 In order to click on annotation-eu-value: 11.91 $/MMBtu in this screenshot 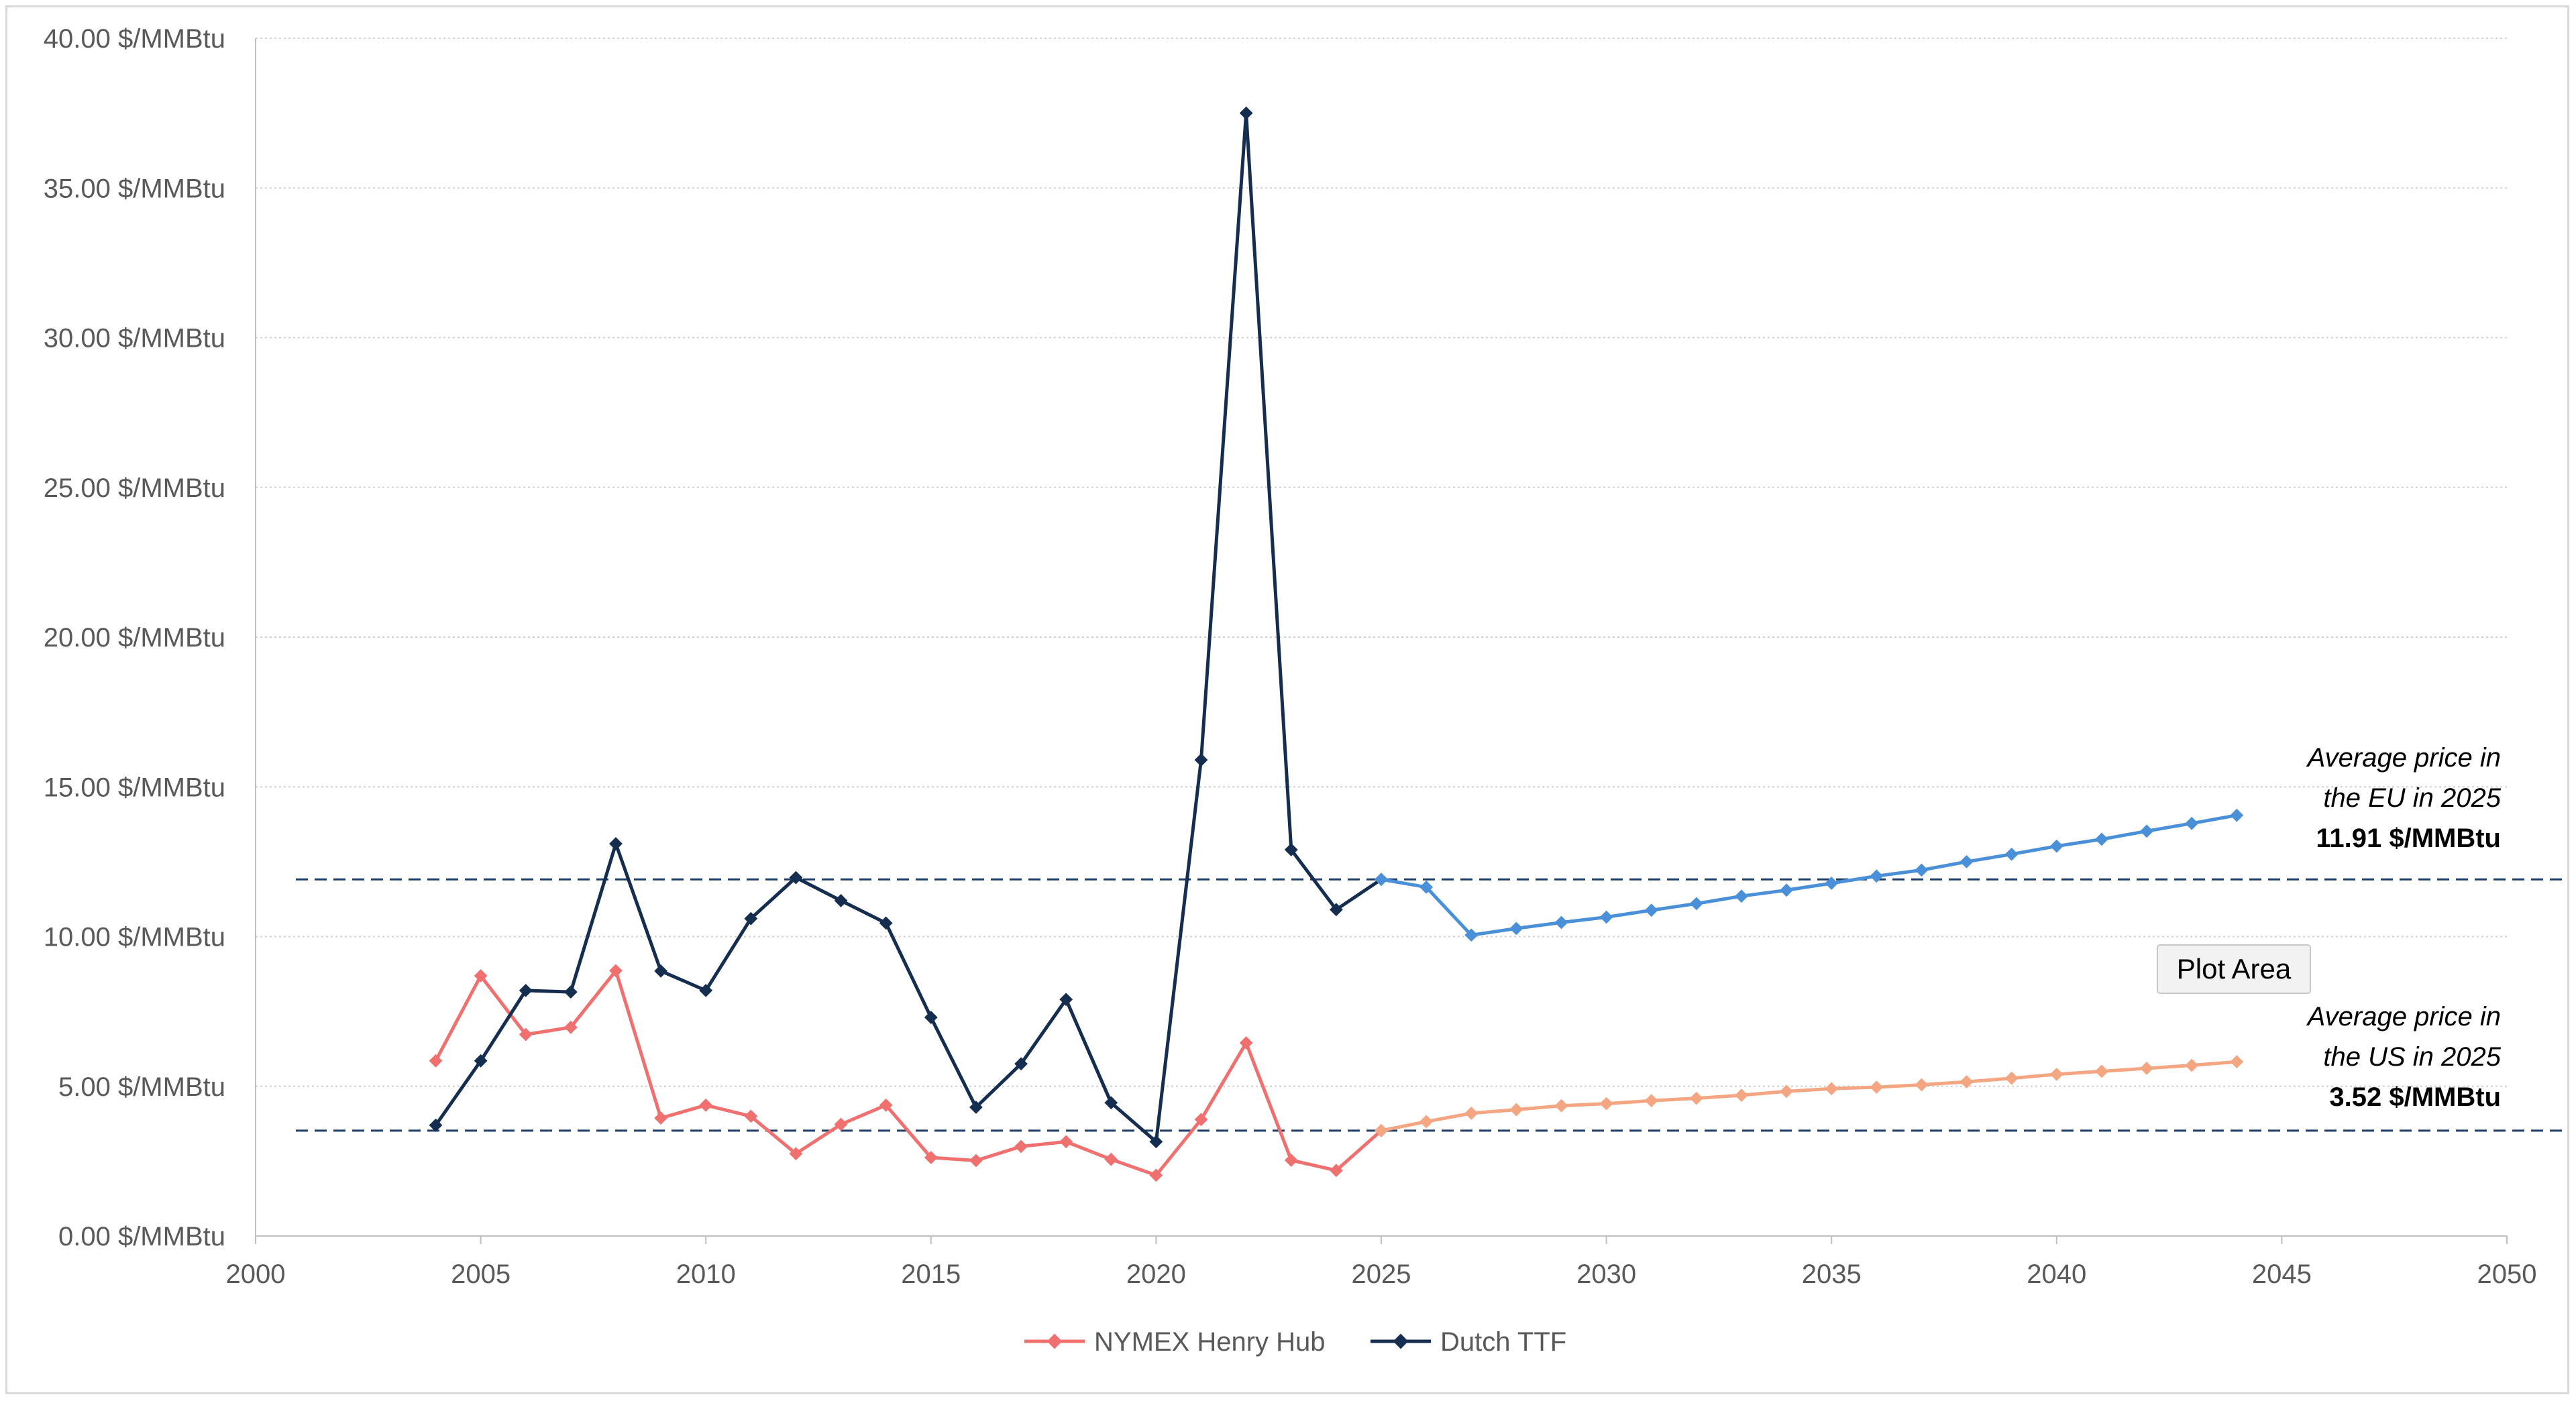, I will do `click(2408, 838)`.